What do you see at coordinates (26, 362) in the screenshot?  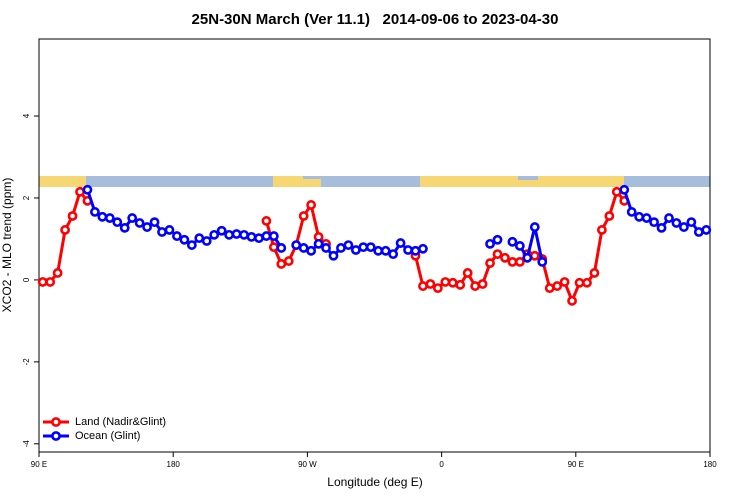 I see `y-tick-label: -2` at bounding box center [26, 362].